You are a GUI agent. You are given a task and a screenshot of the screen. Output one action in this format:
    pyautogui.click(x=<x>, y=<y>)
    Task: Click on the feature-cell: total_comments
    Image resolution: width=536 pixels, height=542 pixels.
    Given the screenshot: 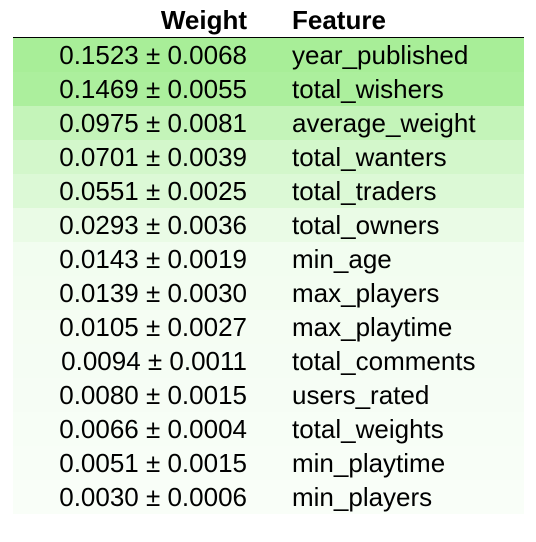 What is the action you would take?
    pyautogui.click(x=384, y=361)
    